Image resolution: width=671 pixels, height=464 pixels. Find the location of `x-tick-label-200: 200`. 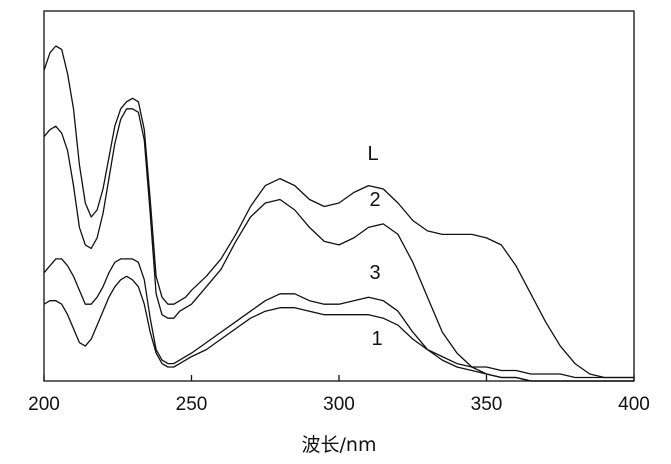

x-tick-label-200: 200 is located at coordinates (44, 404).